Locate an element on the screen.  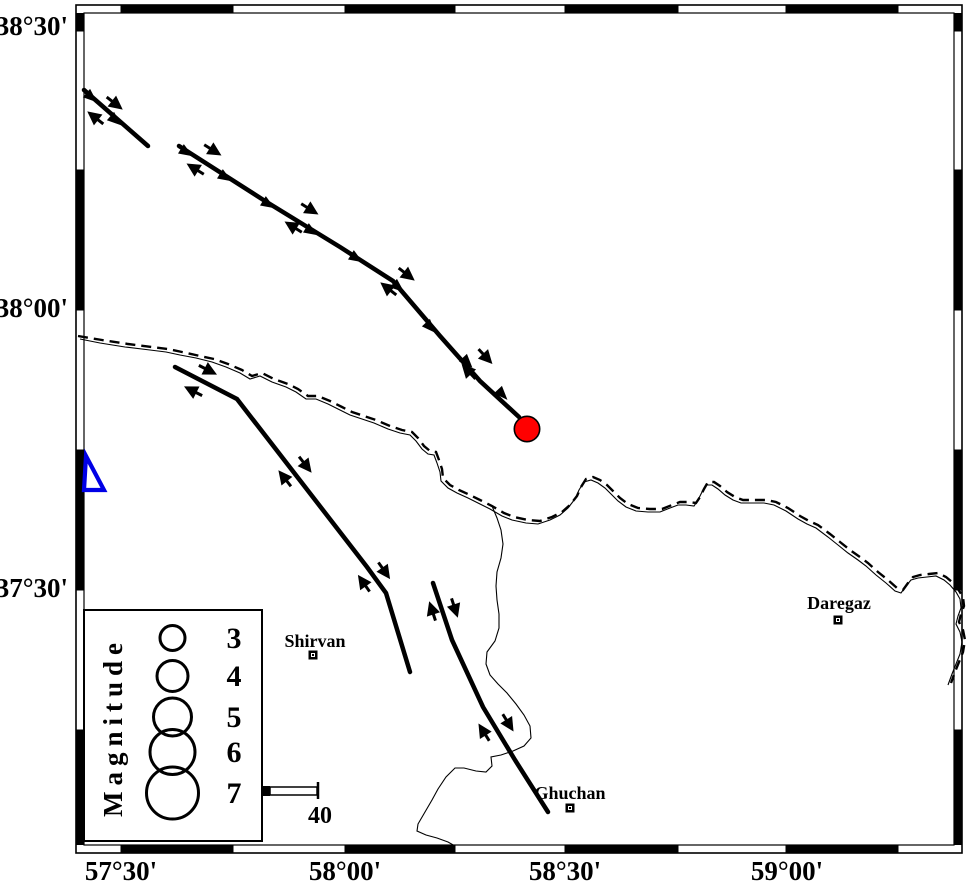
legend-circles is located at coordinates (172, 722).